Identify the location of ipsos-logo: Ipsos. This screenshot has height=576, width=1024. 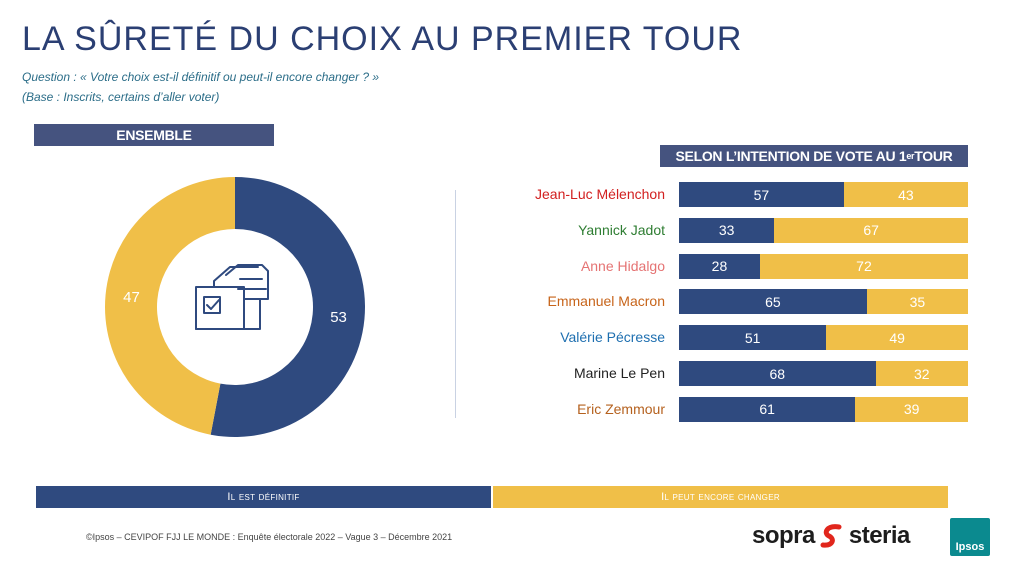
(970, 537).